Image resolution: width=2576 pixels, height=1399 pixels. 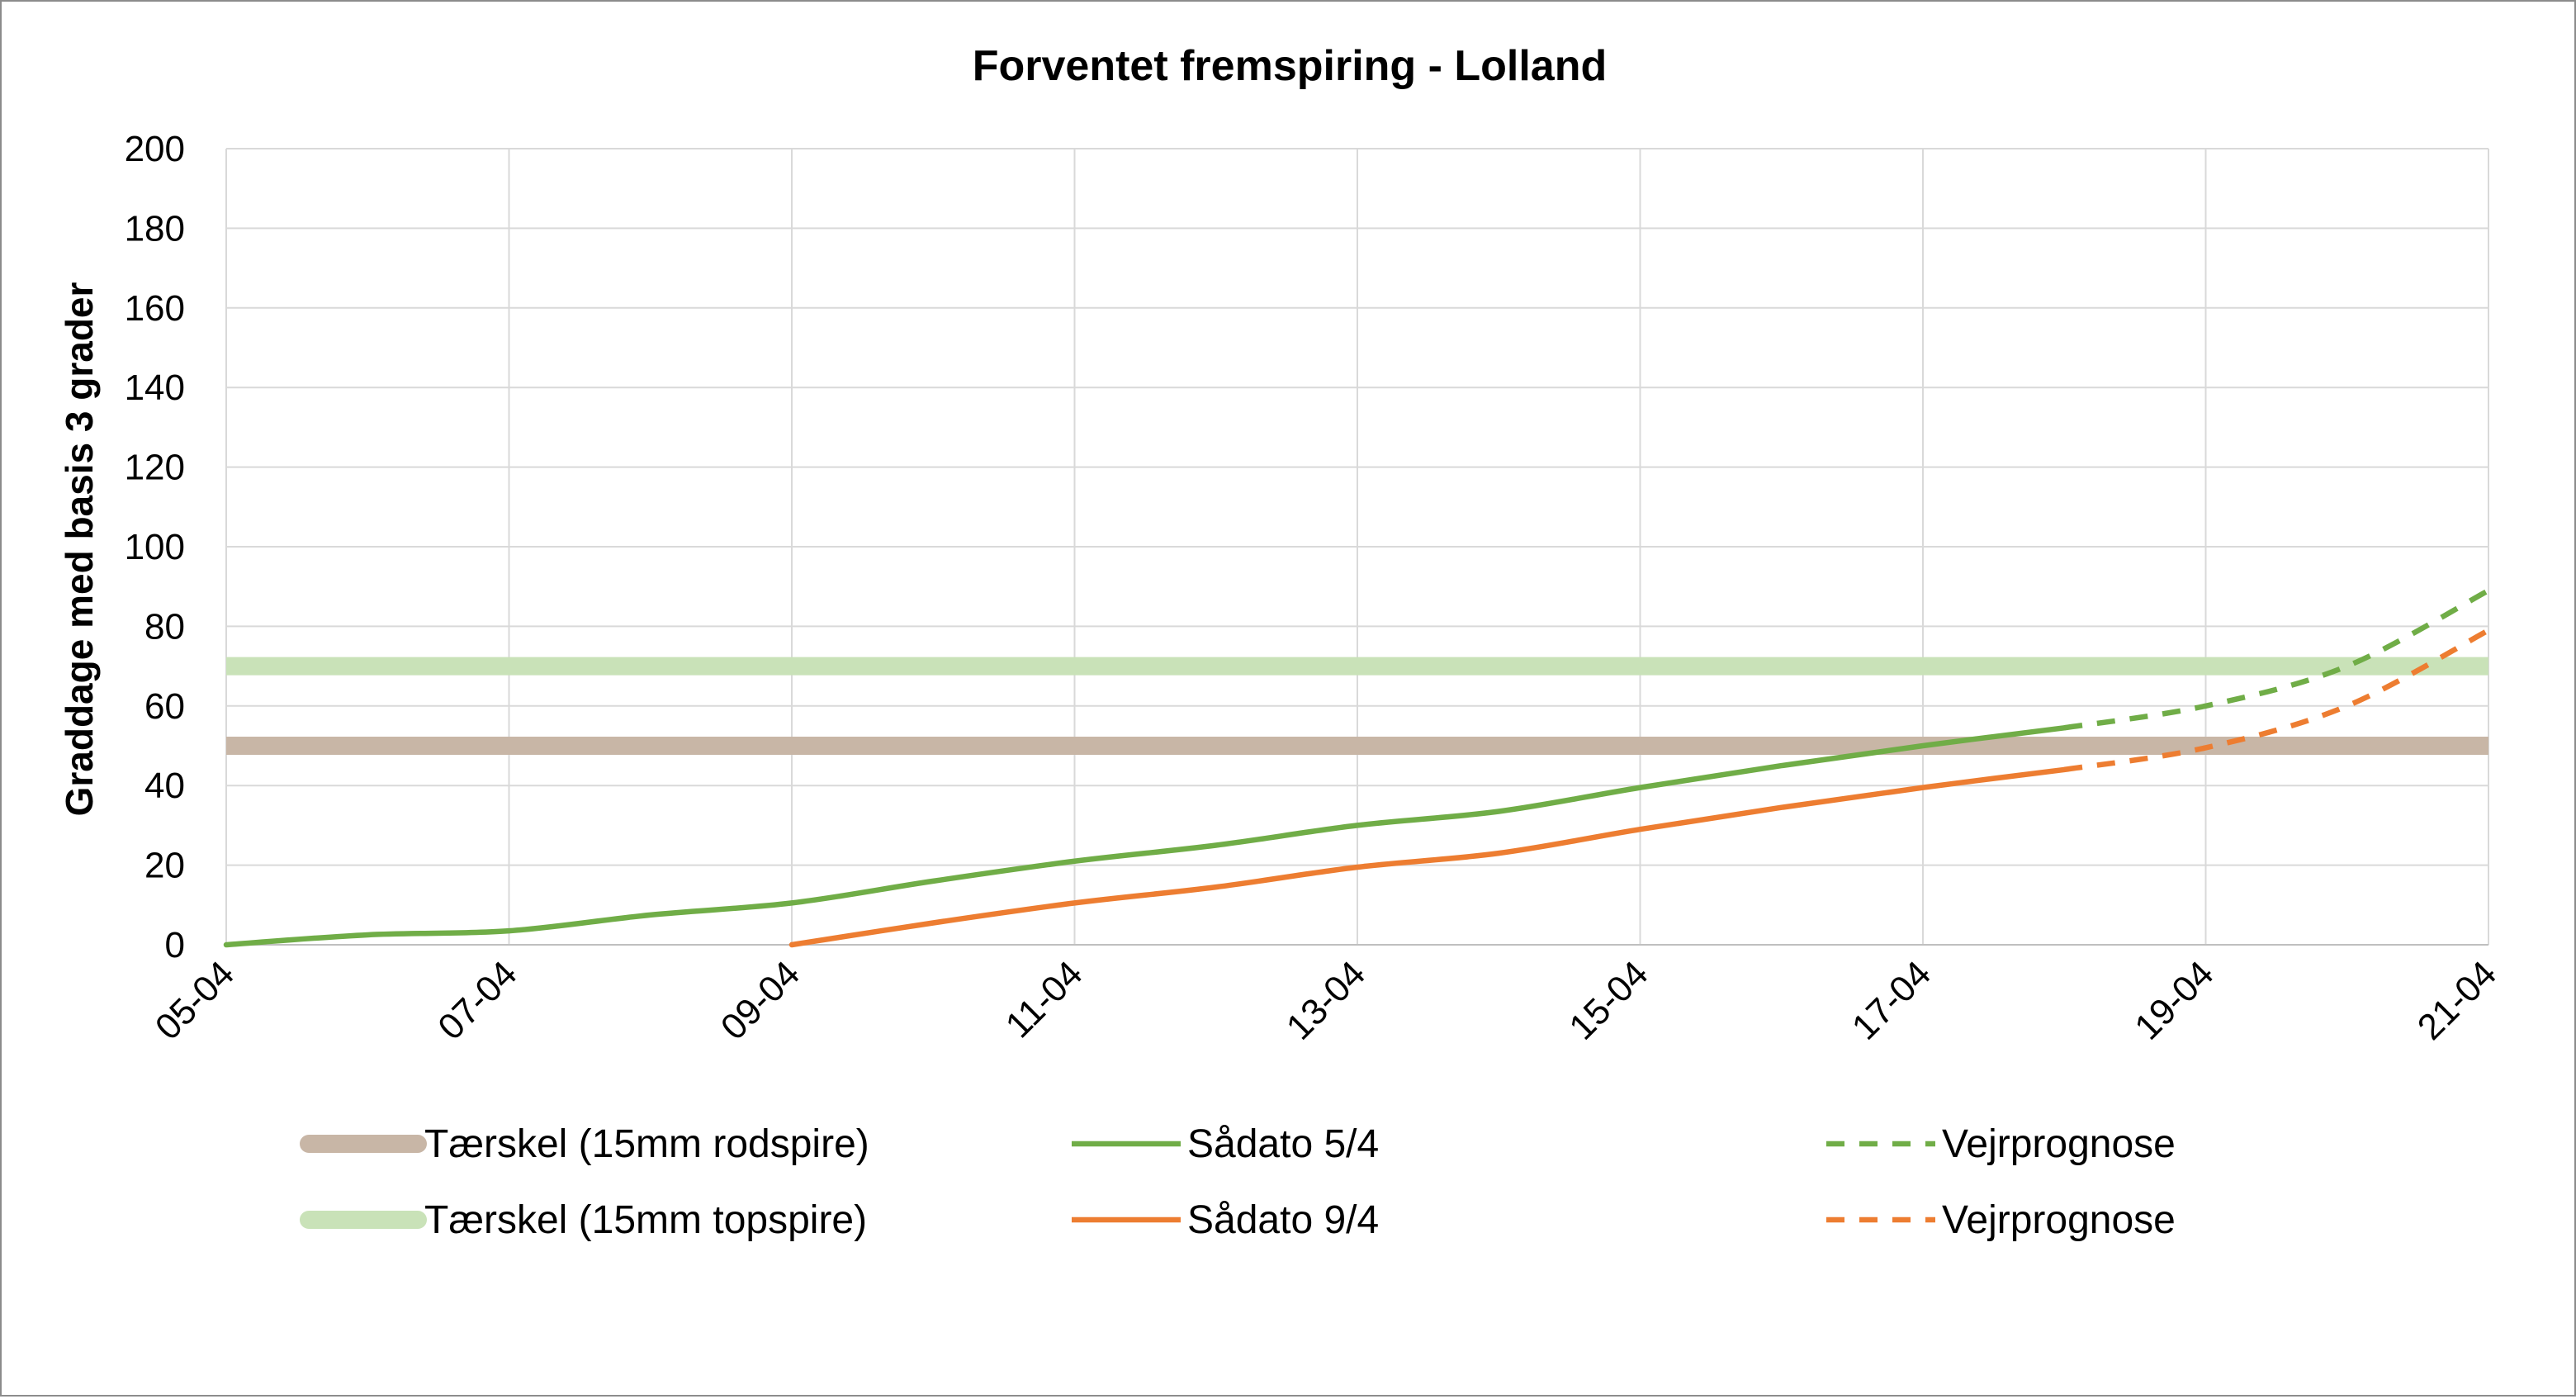 What do you see at coordinates (155, 228) in the screenshot?
I see `y-tick-label: 180` at bounding box center [155, 228].